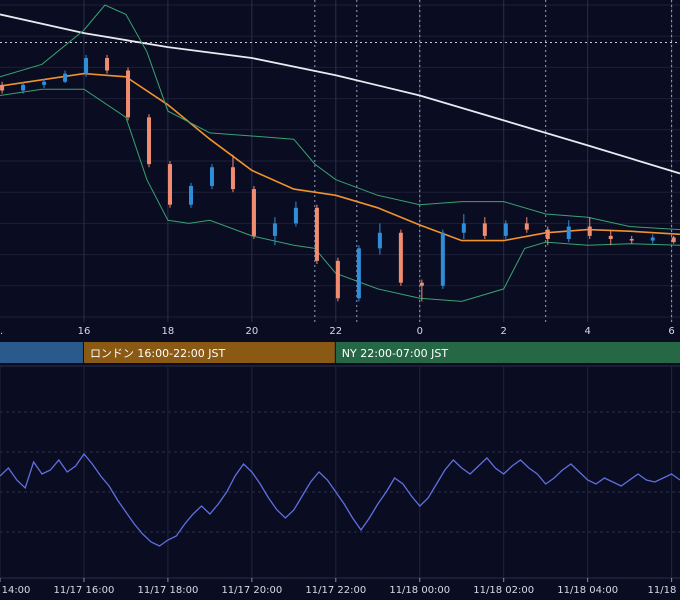 Image resolution: width=680 pixels, height=600 pixels. I want to click on bottom-axis-tick-label: 11/17 20:00, so click(251, 590).